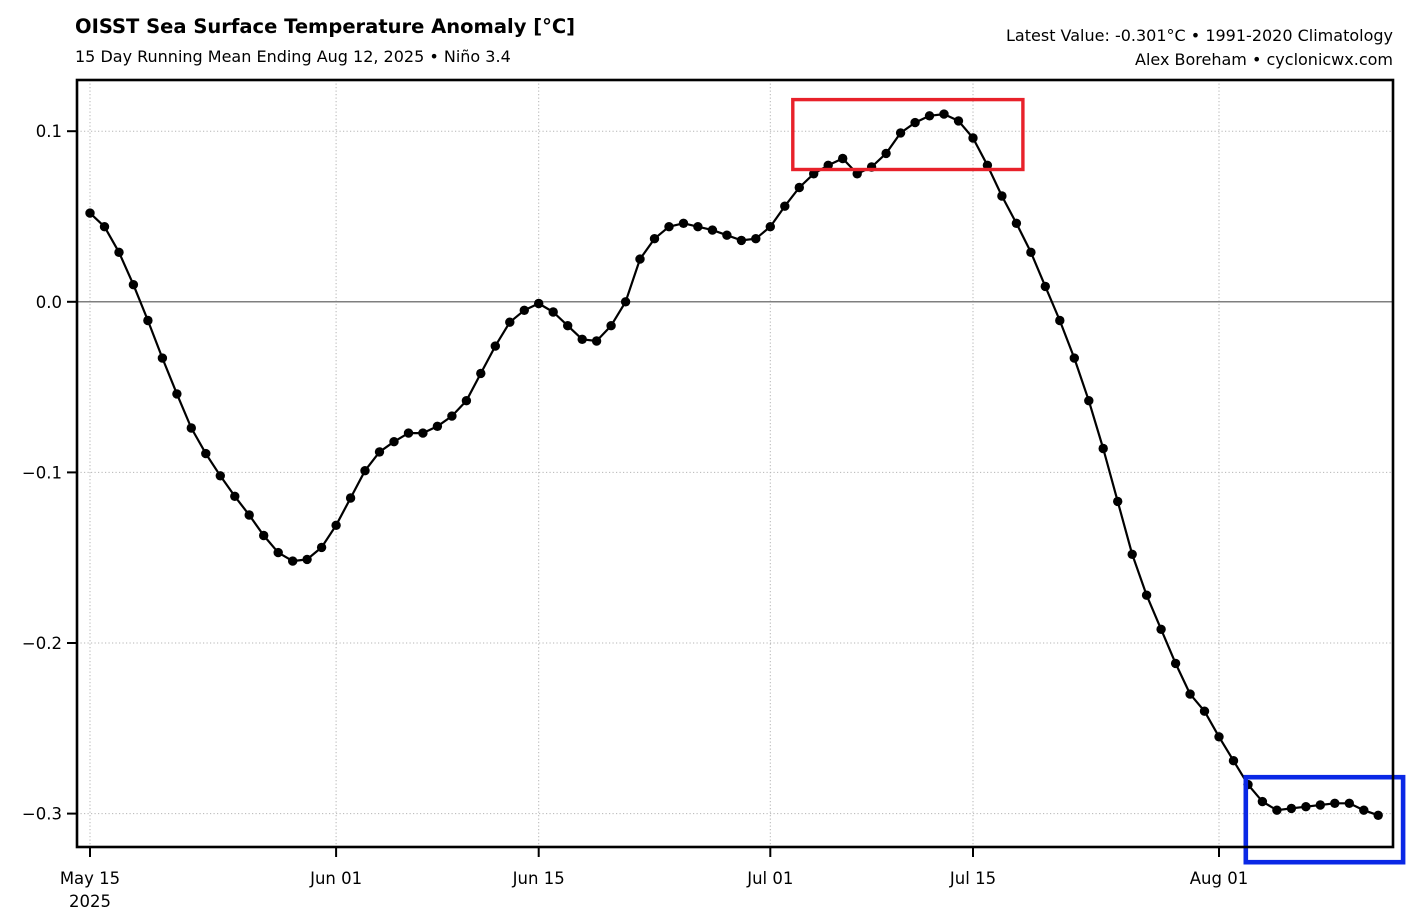  What do you see at coordinates (42, 472) in the screenshot?
I see `y-tick-label: −0.1` at bounding box center [42, 472].